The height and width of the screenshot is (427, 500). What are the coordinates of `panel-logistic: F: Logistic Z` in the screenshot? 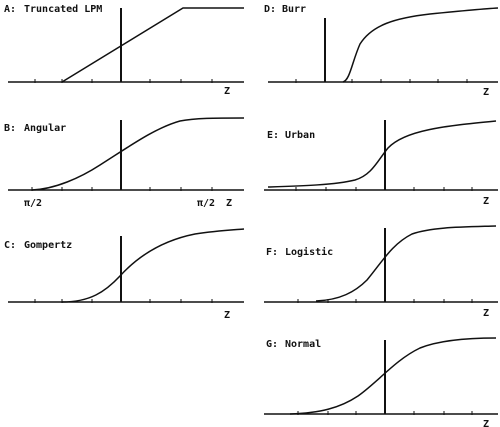 It's located at (381, 272).